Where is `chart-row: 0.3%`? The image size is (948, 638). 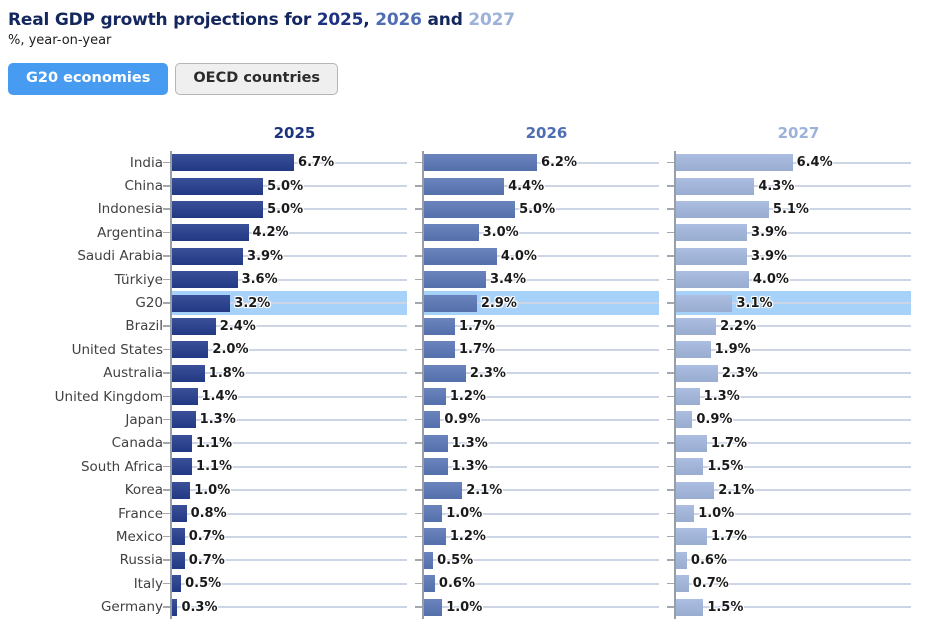 chart-row: 0.3% is located at coordinates (285, 606).